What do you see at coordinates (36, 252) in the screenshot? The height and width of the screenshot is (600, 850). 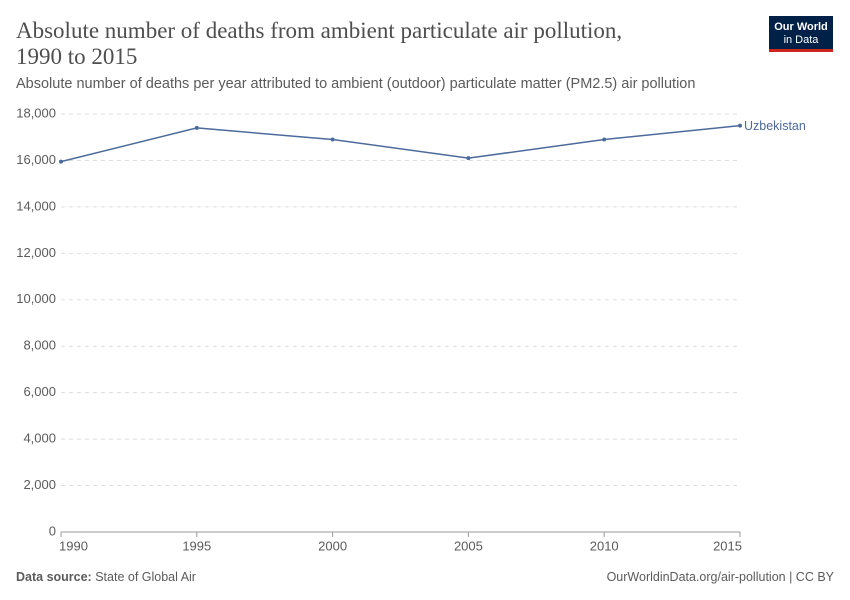 I see `y-tick-label: 12,000` at bounding box center [36, 252].